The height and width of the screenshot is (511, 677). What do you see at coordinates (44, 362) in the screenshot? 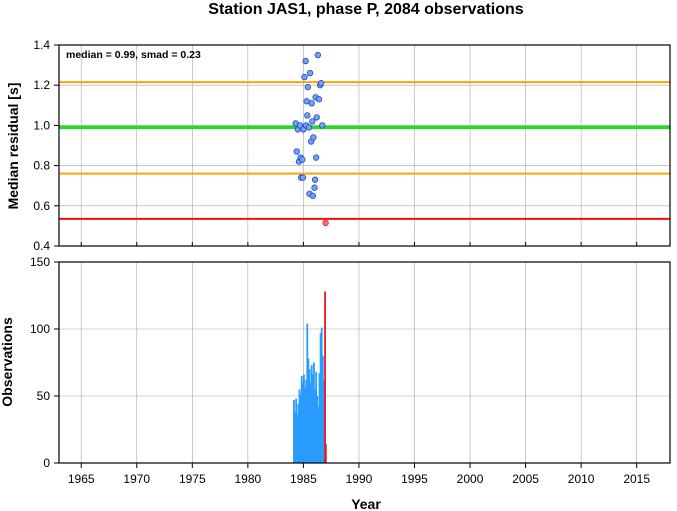
I see `observations-y-ticks: 0 50 100 150` at bounding box center [44, 362].